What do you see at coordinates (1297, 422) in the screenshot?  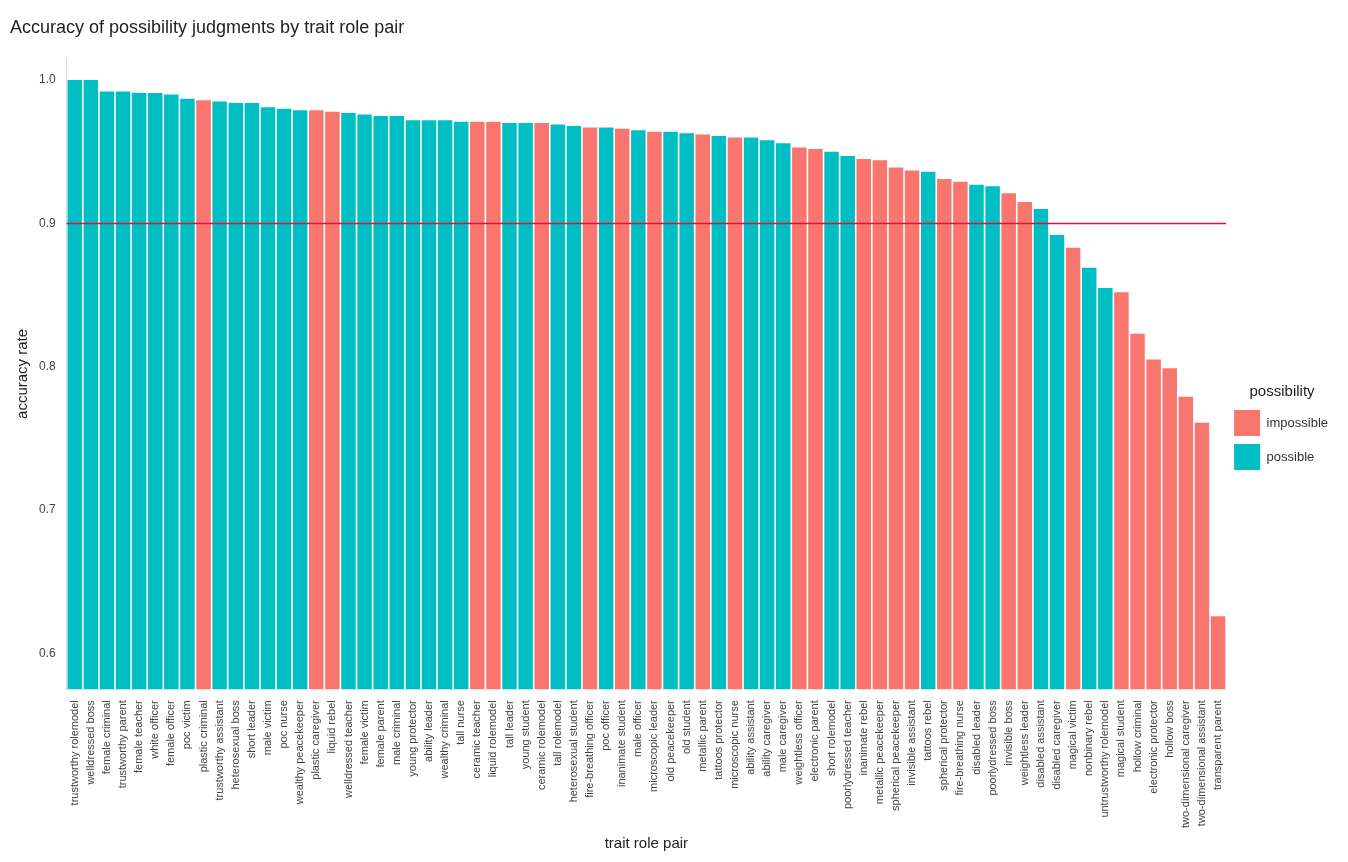 I see `legend-label: impossible` at bounding box center [1297, 422].